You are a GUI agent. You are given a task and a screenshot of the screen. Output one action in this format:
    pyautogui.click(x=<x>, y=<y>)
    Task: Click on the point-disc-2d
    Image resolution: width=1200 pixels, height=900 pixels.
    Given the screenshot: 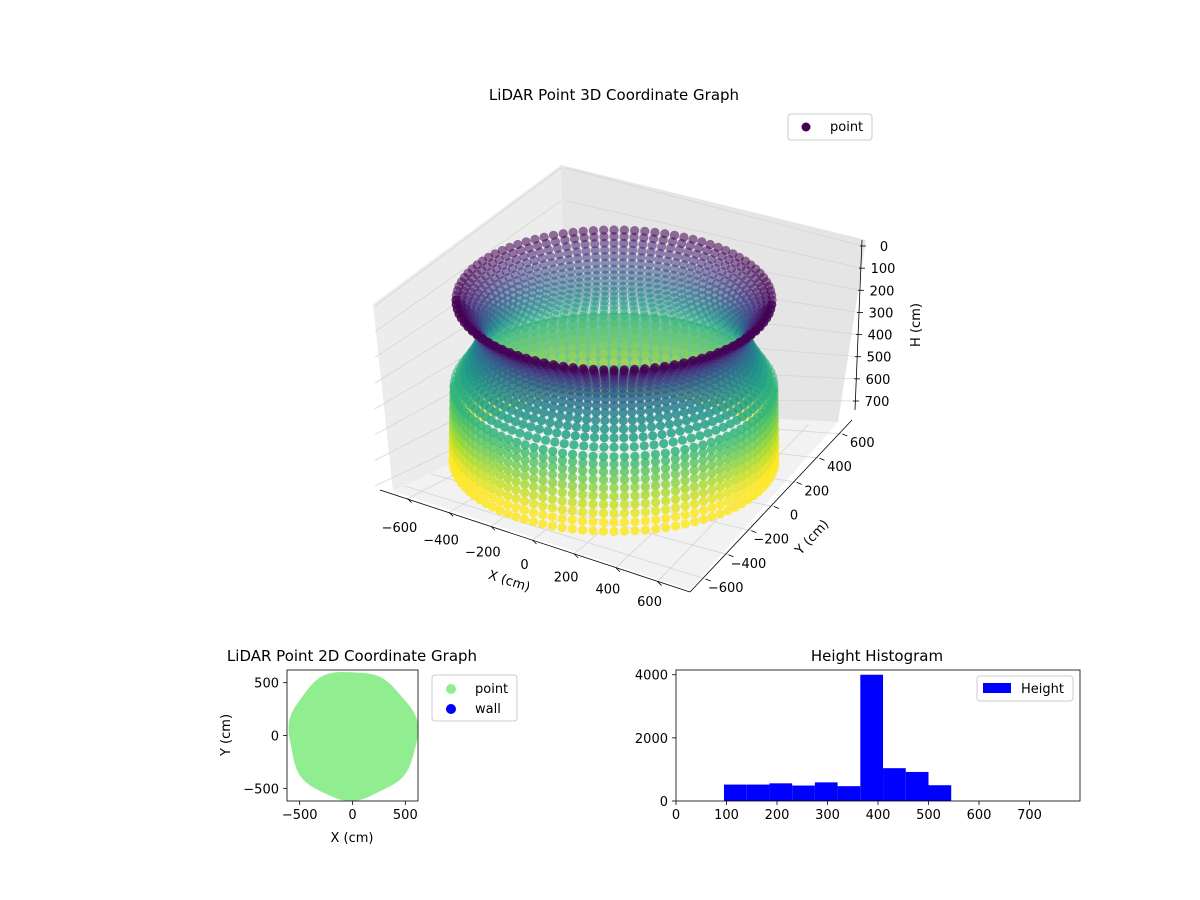 What is the action you would take?
    pyautogui.click(x=353, y=736)
    